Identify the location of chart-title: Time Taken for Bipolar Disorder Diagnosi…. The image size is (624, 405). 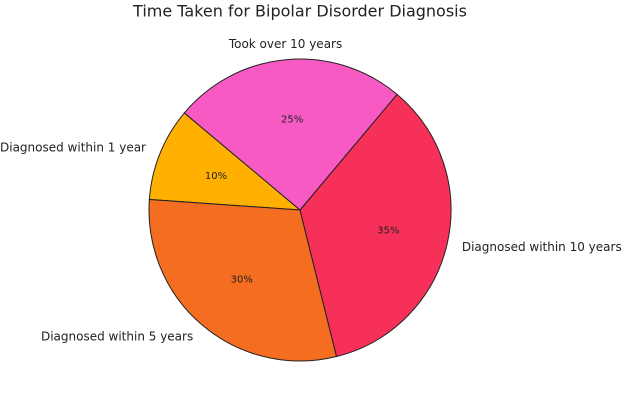
(299, 11).